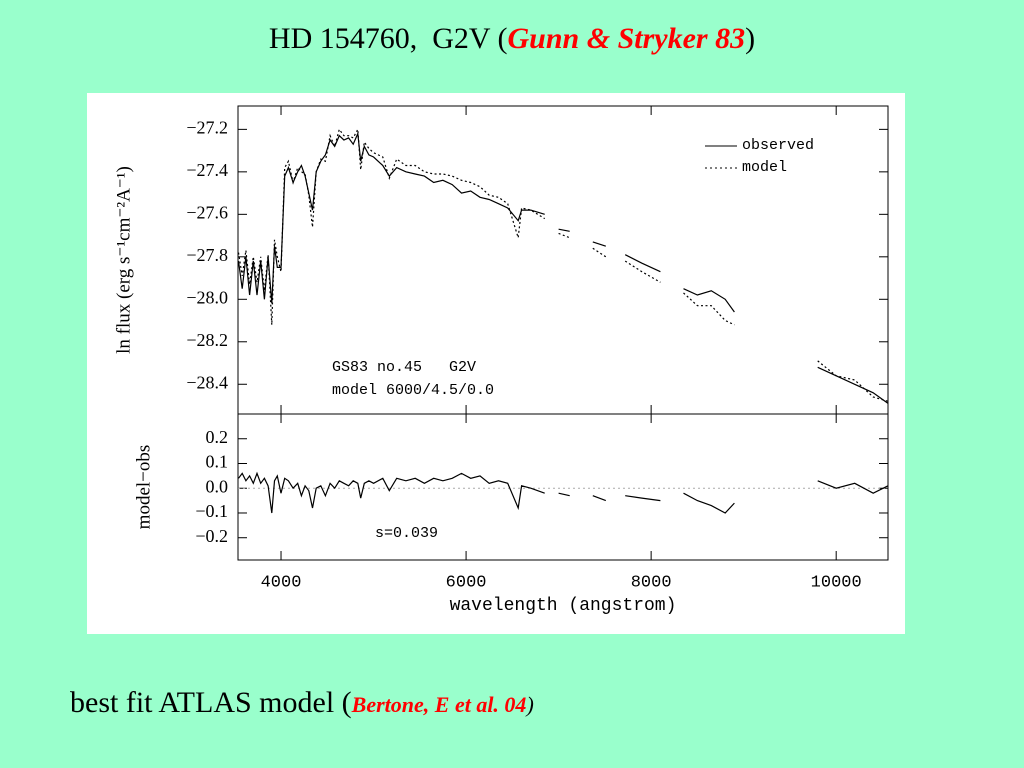 This screenshot has width=1024, height=768. I want to click on slide-title: HD 154760, G2V (Gunn & Stryker 83), so click(512, 39).